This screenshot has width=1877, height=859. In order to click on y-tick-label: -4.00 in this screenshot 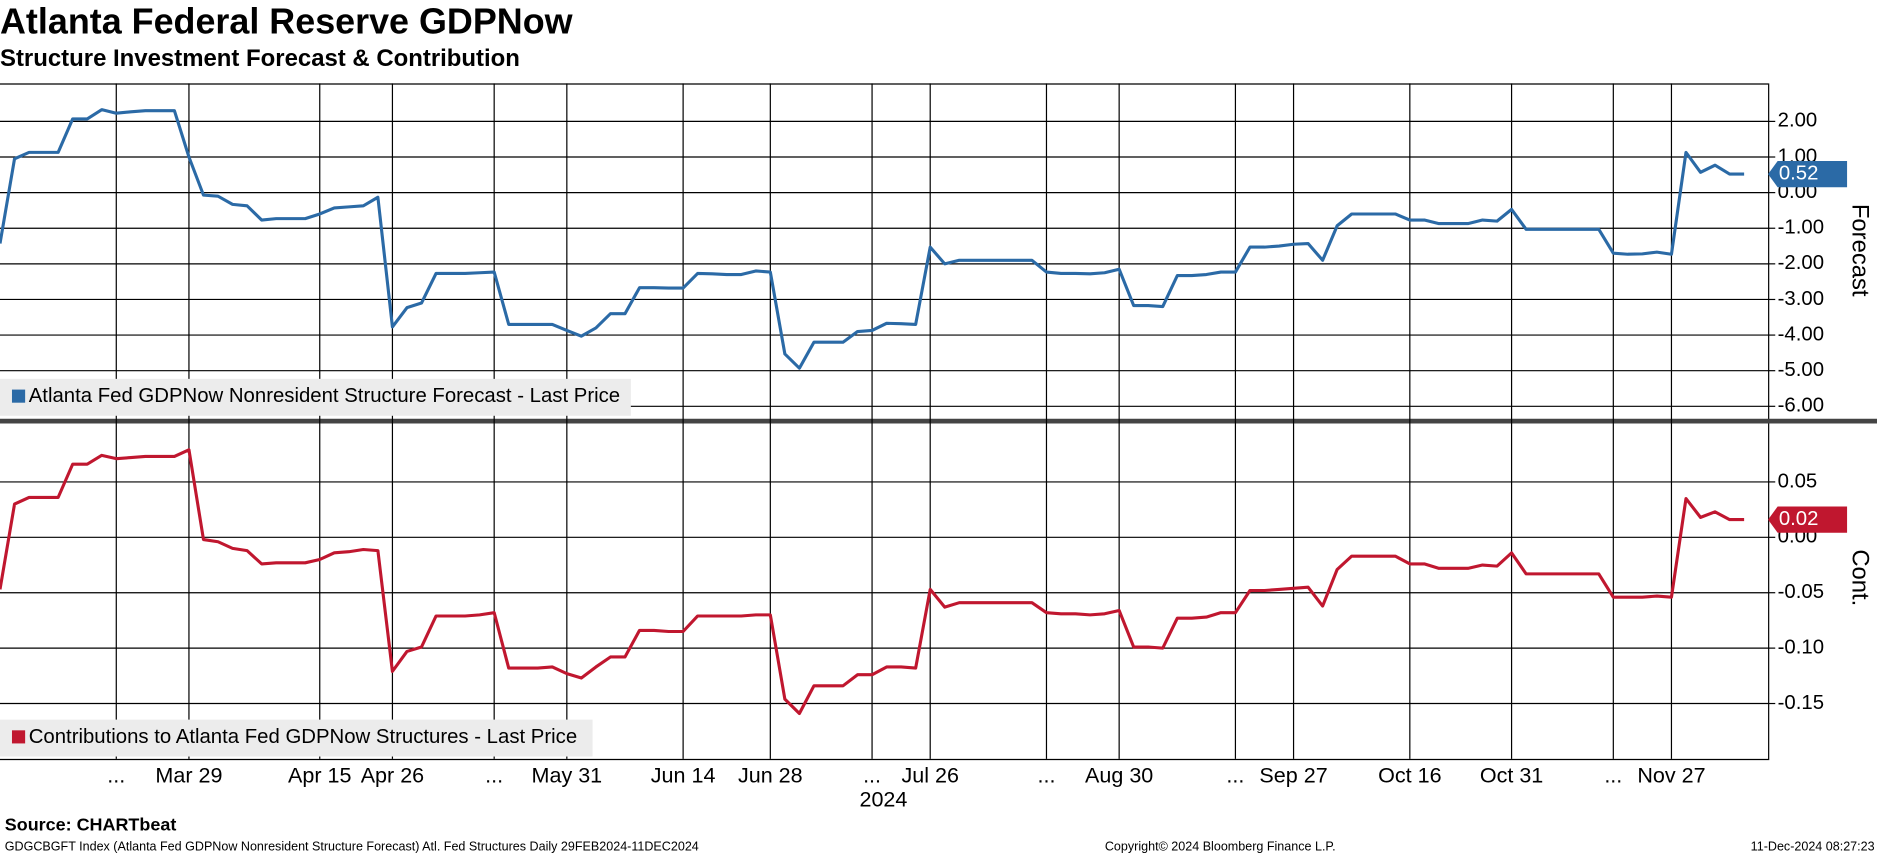, I will do `click(1801, 334)`.